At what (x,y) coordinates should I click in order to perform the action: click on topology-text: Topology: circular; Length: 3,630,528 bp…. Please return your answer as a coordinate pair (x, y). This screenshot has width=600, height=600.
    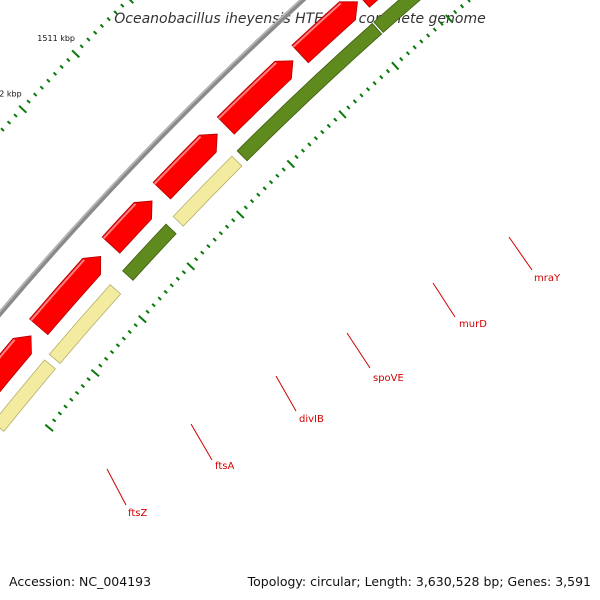
    Looking at the image, I should click on (419, 581).